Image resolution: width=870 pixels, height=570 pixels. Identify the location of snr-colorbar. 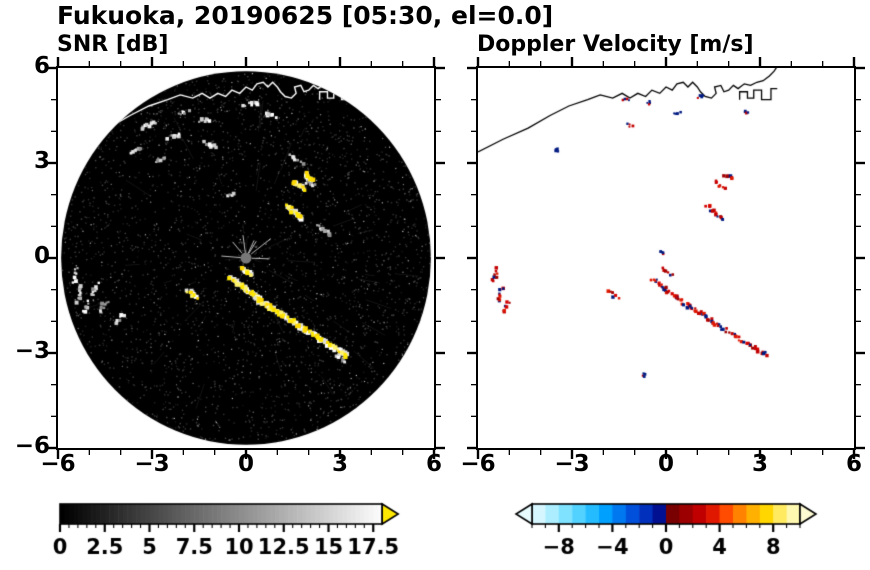
(238, 529).